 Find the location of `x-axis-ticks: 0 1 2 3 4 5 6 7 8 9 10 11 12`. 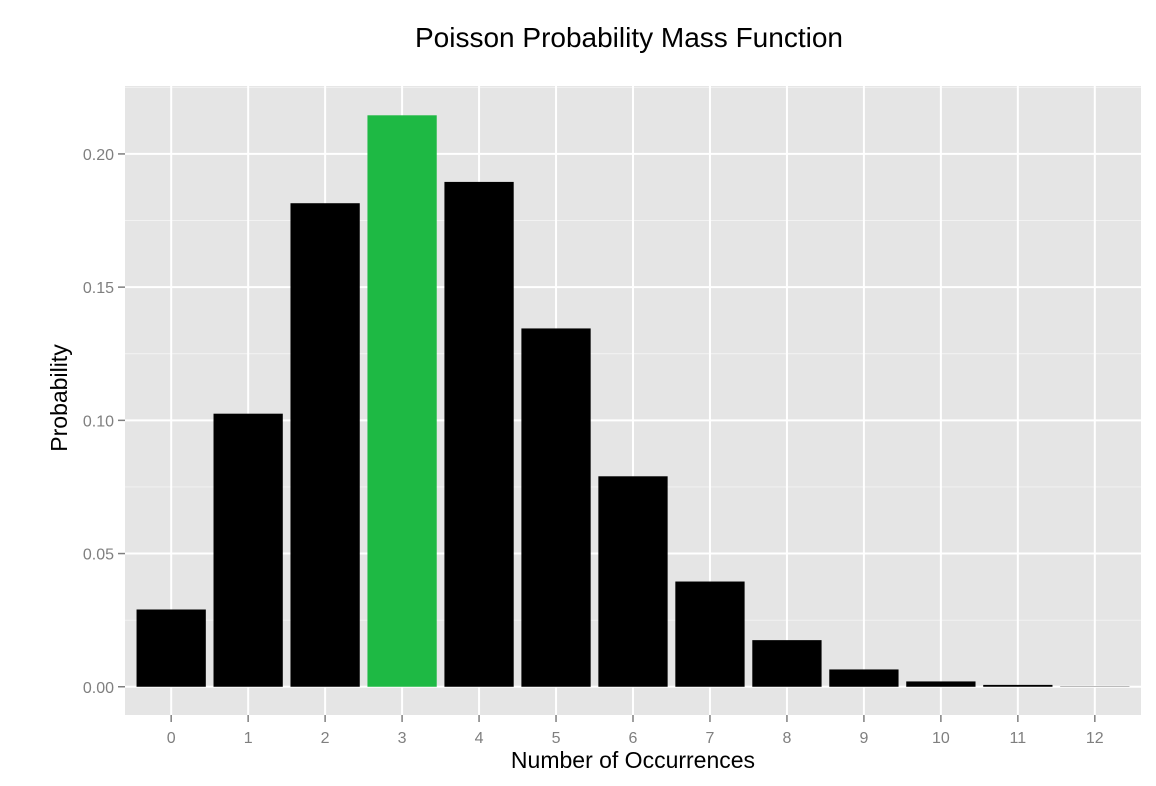

x-axis-ticks: 0 1 2 3 4 5 6 7 8 9 10 11 12 is located at coordinates (635, 731).